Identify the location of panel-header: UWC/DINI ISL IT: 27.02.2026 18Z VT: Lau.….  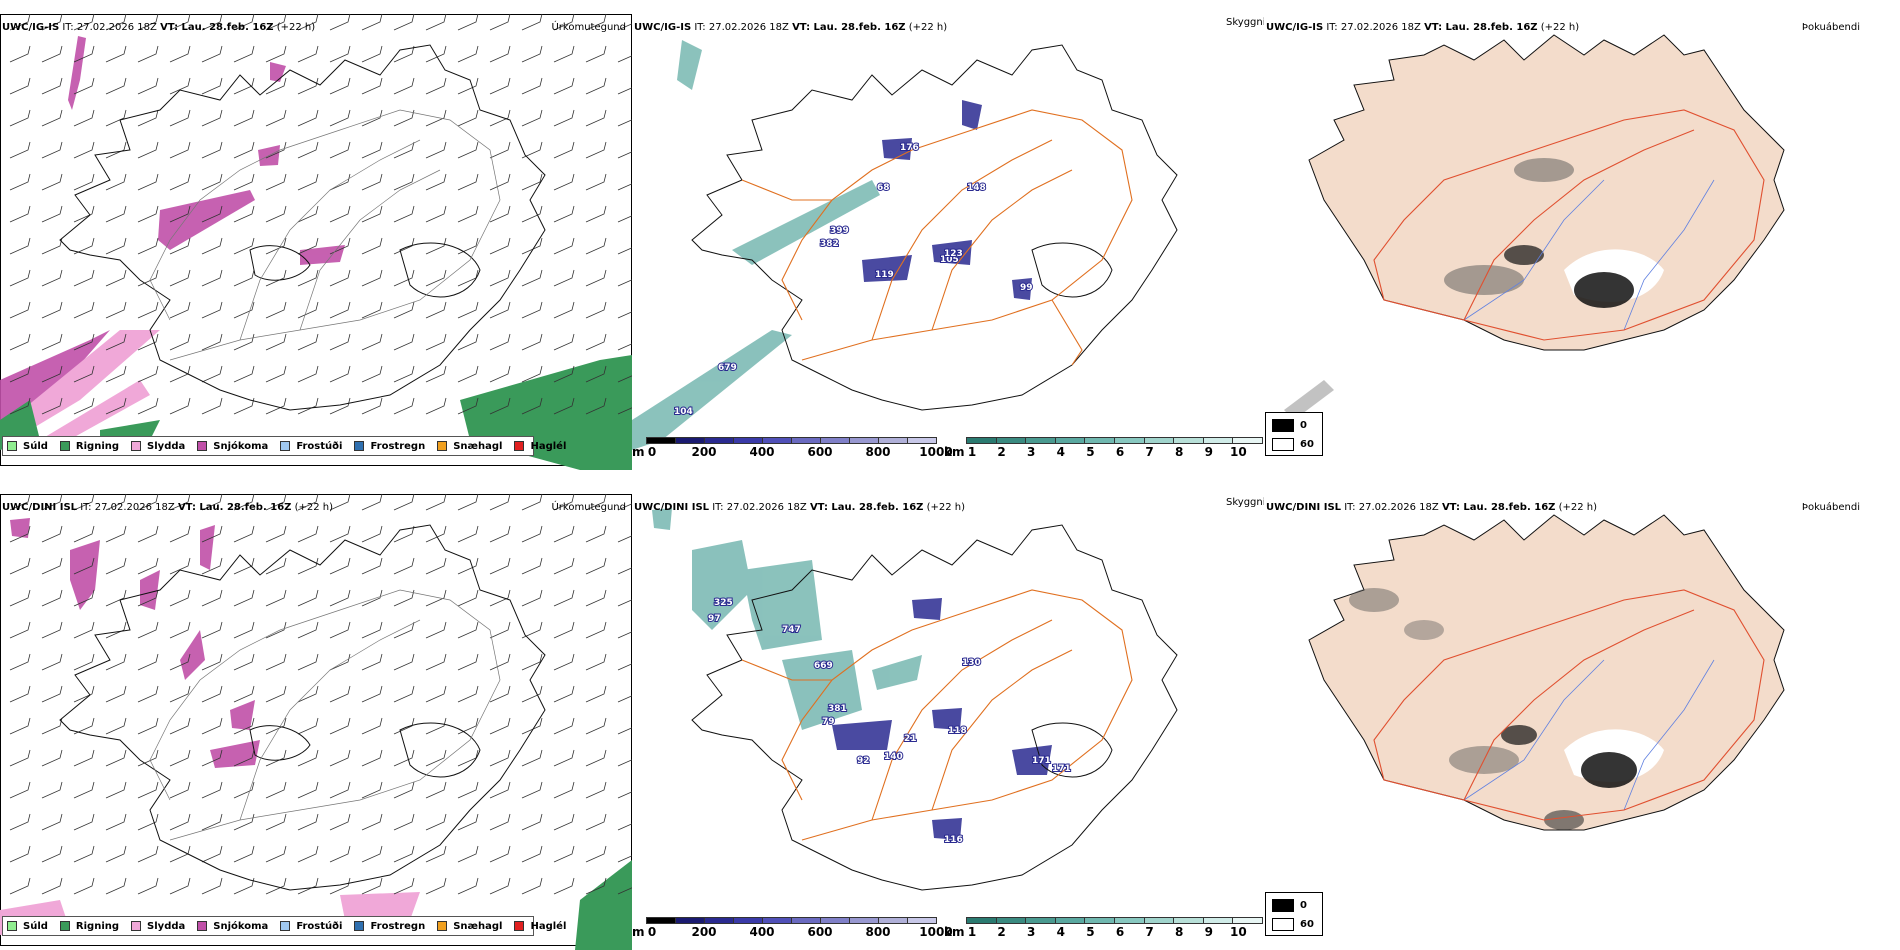
(167, 508).